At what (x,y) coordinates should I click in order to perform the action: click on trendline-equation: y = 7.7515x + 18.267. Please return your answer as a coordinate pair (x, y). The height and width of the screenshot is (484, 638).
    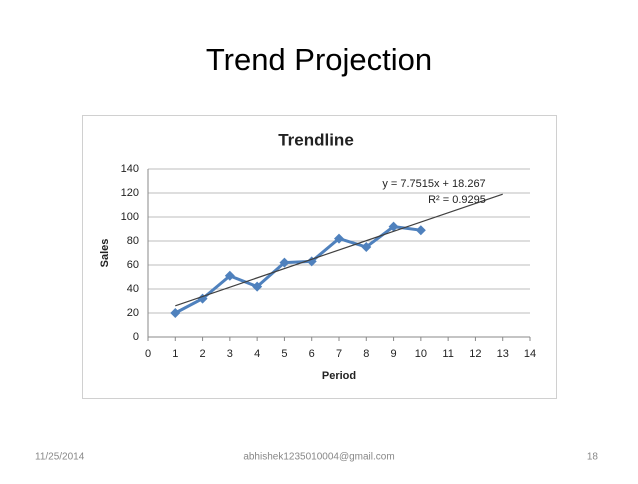
    Looking at the image, I should click on (433, 184).